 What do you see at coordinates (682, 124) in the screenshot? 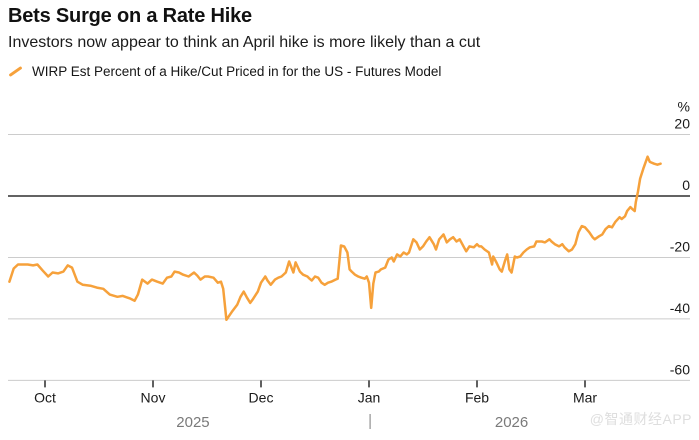
I see `y-axis-label-20: 20` at bounding box center [682, 124].